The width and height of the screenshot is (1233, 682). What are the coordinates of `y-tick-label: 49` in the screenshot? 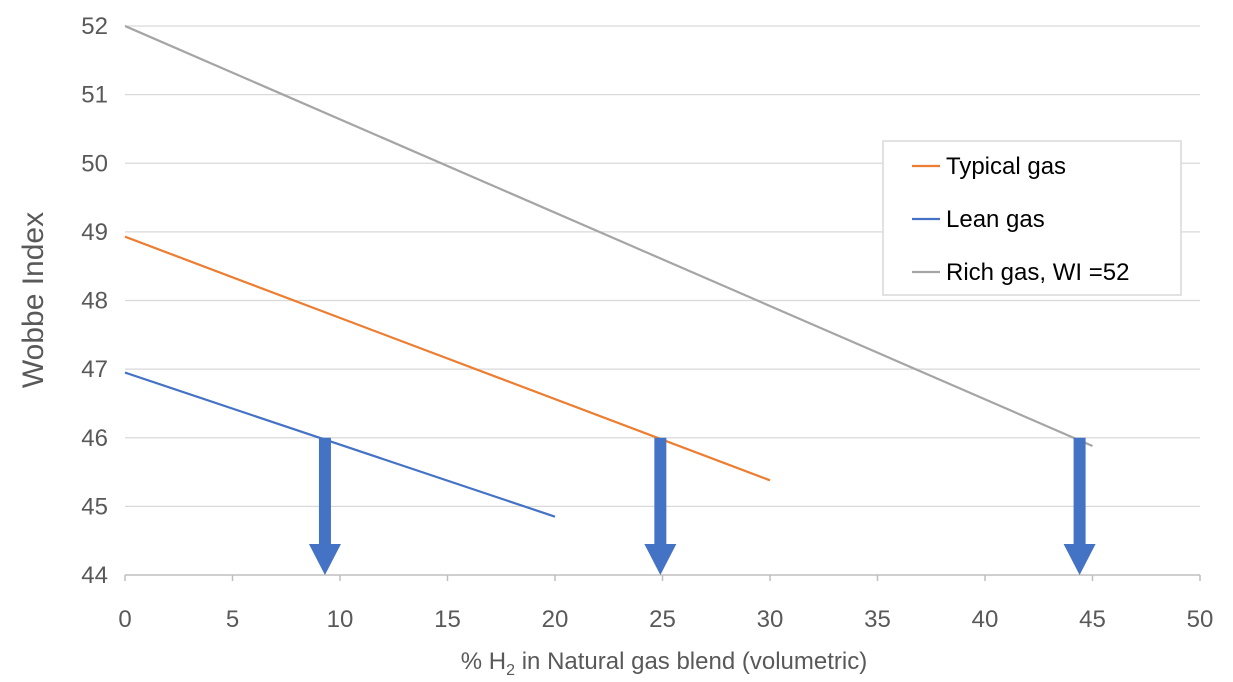 It's located at (94, 232).